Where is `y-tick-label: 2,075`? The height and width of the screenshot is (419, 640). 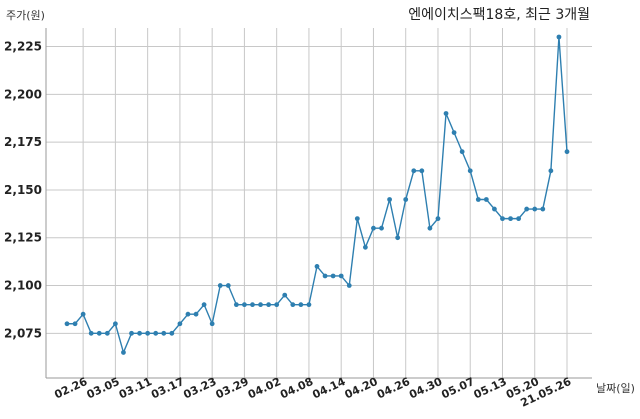
y-tick-label: 2,075 is located at coordinates (23, 333).